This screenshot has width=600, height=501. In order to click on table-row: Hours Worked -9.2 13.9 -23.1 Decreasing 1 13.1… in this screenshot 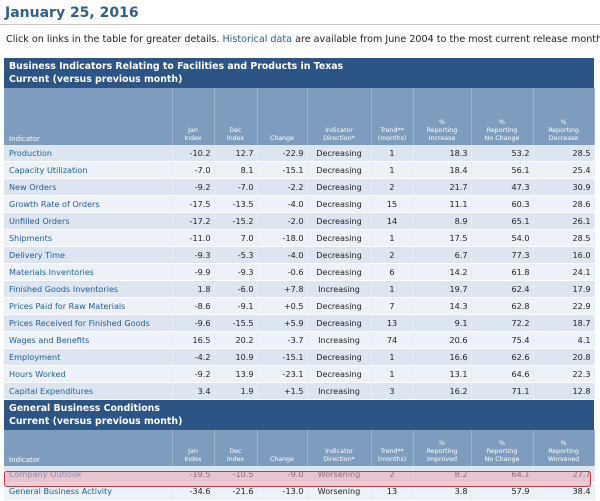, I will do `click(299, 374)`.